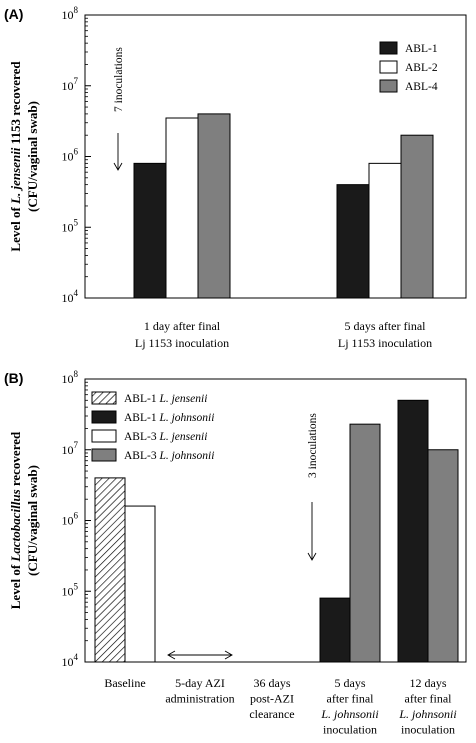 The height and width of the screenshot is (743, 476). I want to click on x-category-label: 1 day after final, so click(182, 326).